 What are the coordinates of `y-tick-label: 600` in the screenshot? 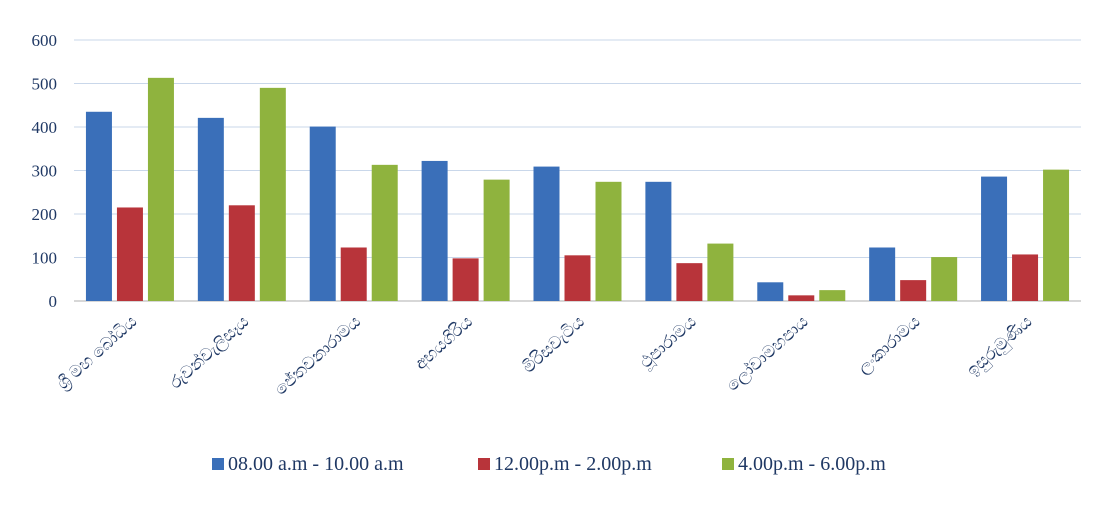 It's located at (45, 40).